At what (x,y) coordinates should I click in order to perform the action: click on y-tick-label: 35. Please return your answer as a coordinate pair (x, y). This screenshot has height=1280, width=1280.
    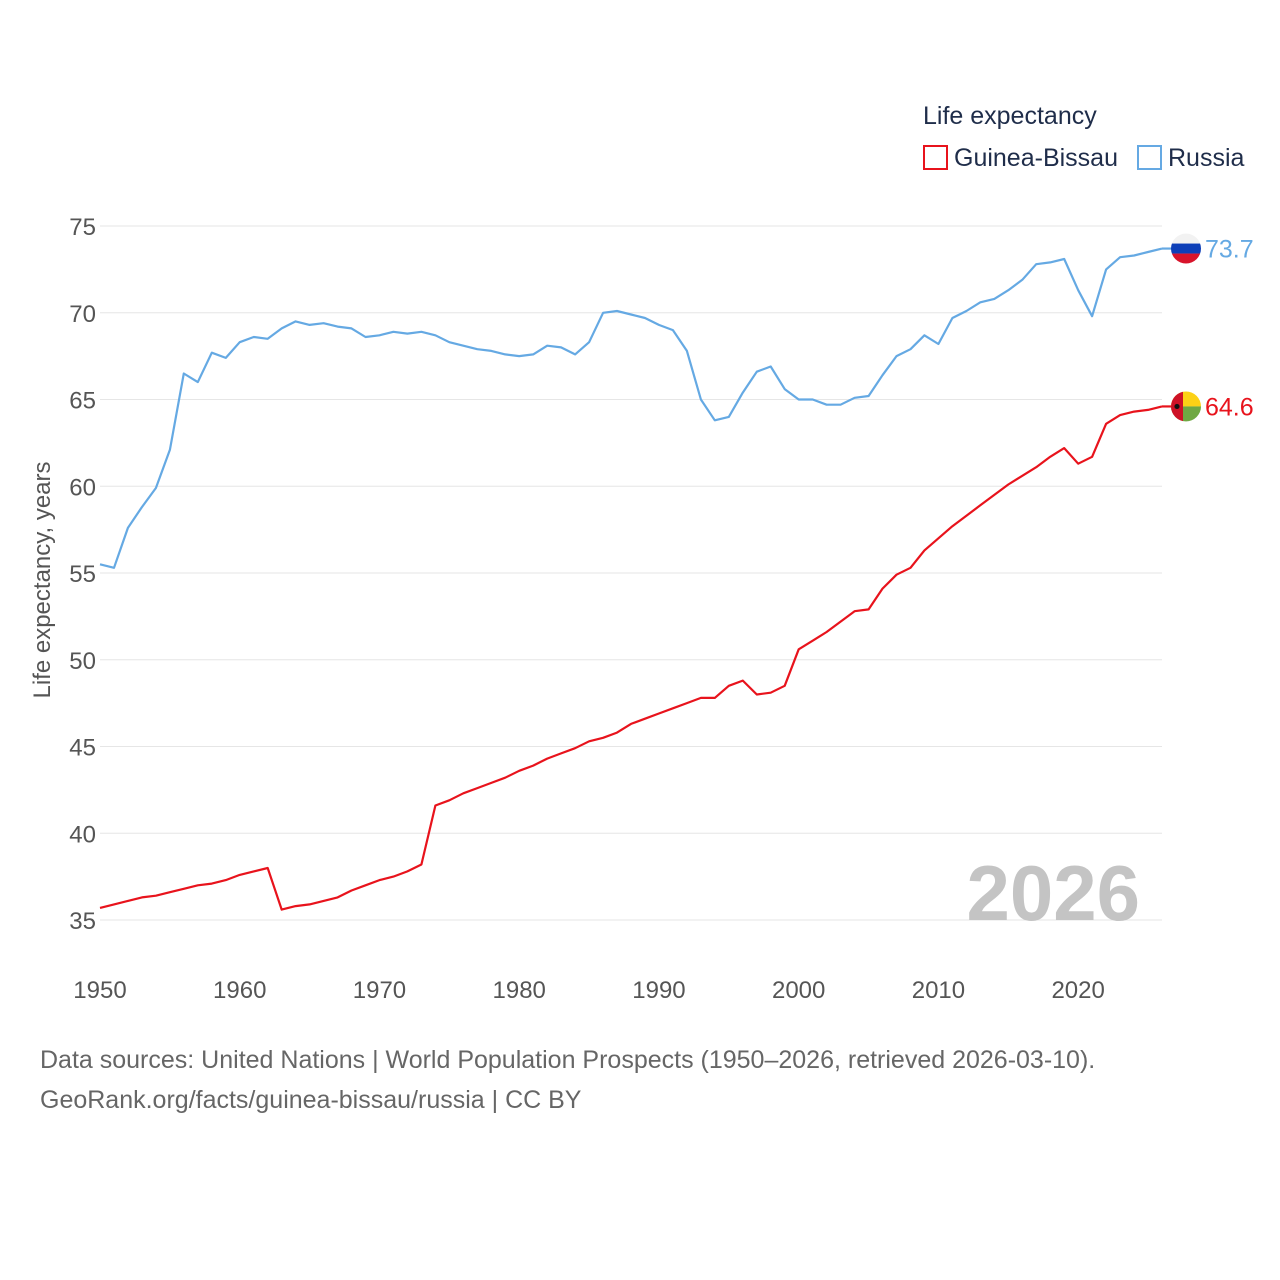
    Looking at the image, I should click on (82, 921).